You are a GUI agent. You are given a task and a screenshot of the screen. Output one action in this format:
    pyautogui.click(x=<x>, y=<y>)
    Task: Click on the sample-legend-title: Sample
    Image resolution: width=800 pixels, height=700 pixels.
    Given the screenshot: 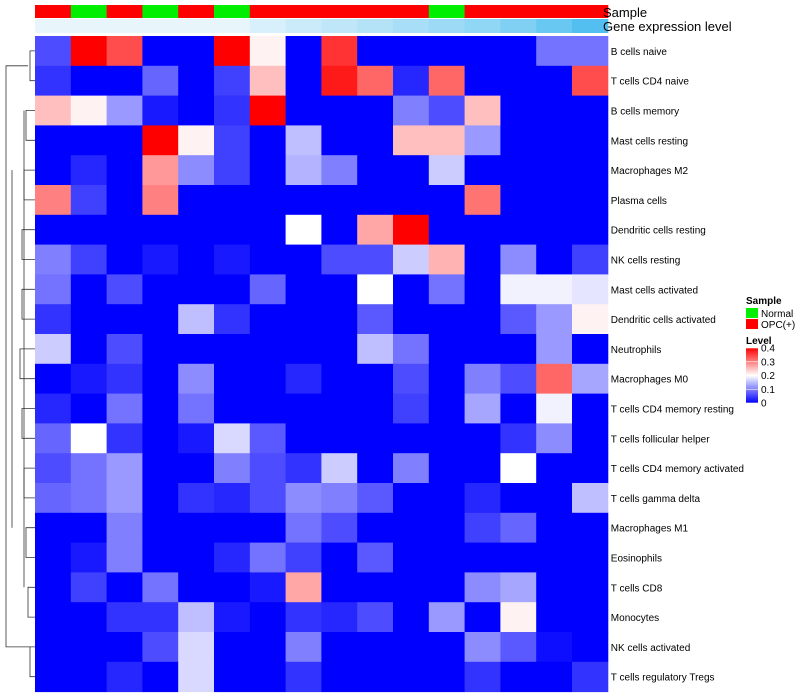 What is the action you would take?
    pyautogui.click(x=764, y=301)
    